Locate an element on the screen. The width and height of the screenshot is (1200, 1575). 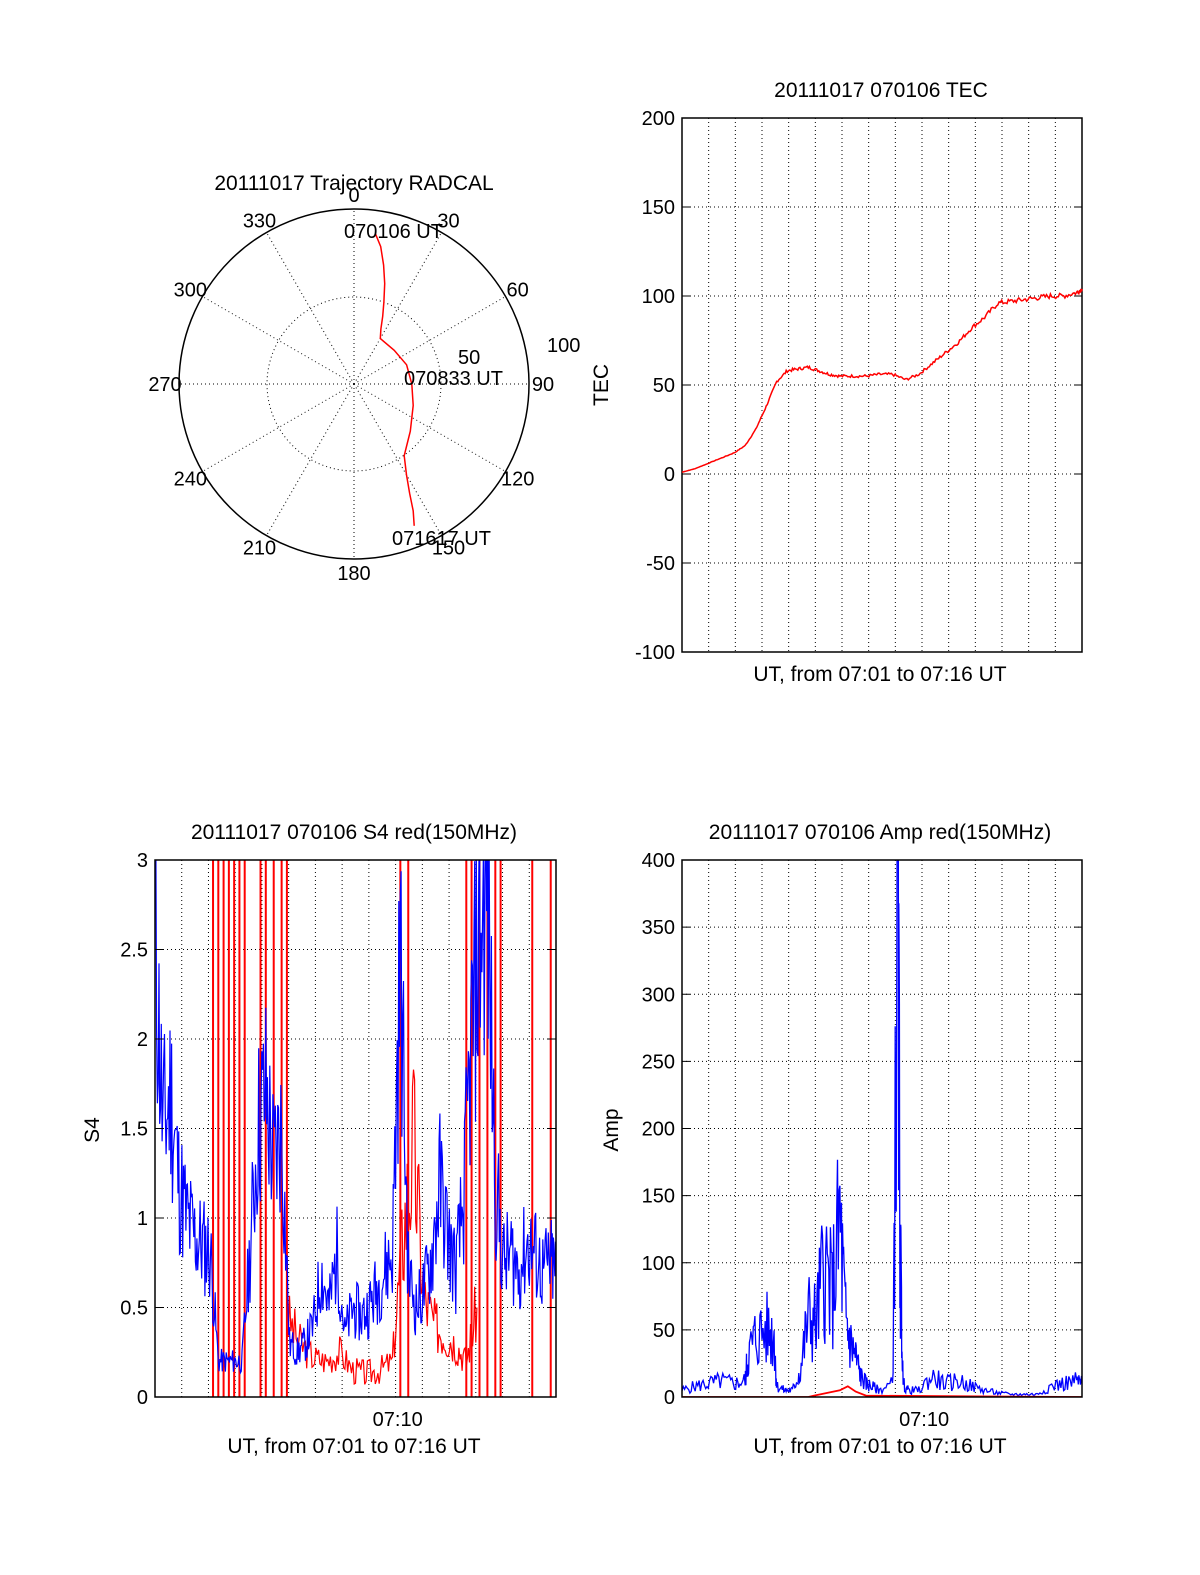
amp-y-axis-label: Amp is located at coordinates (611, 1129).